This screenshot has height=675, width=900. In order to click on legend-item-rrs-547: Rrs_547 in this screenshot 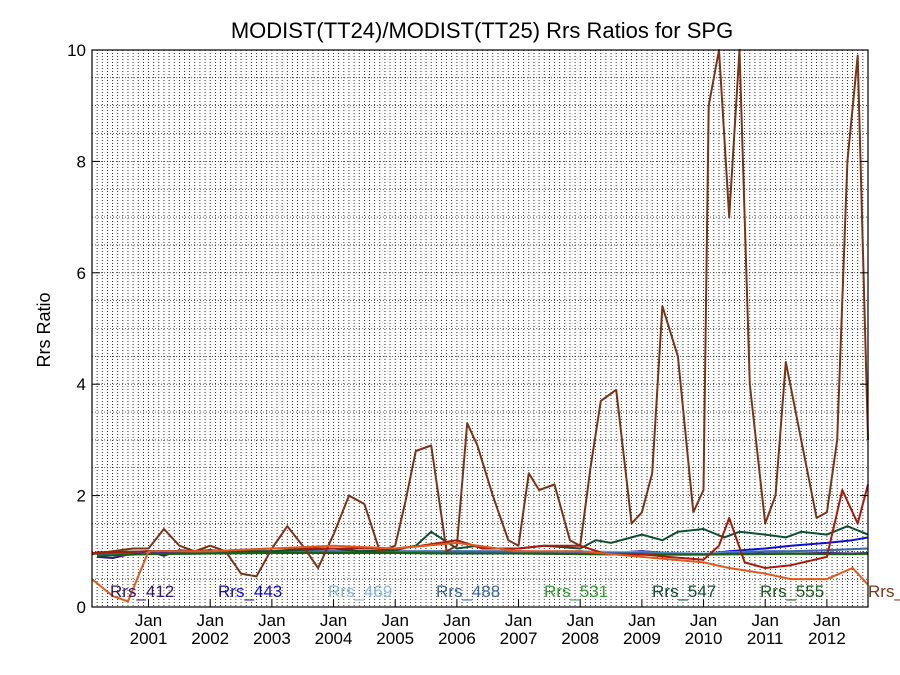, I will do `click(684, 591)`.